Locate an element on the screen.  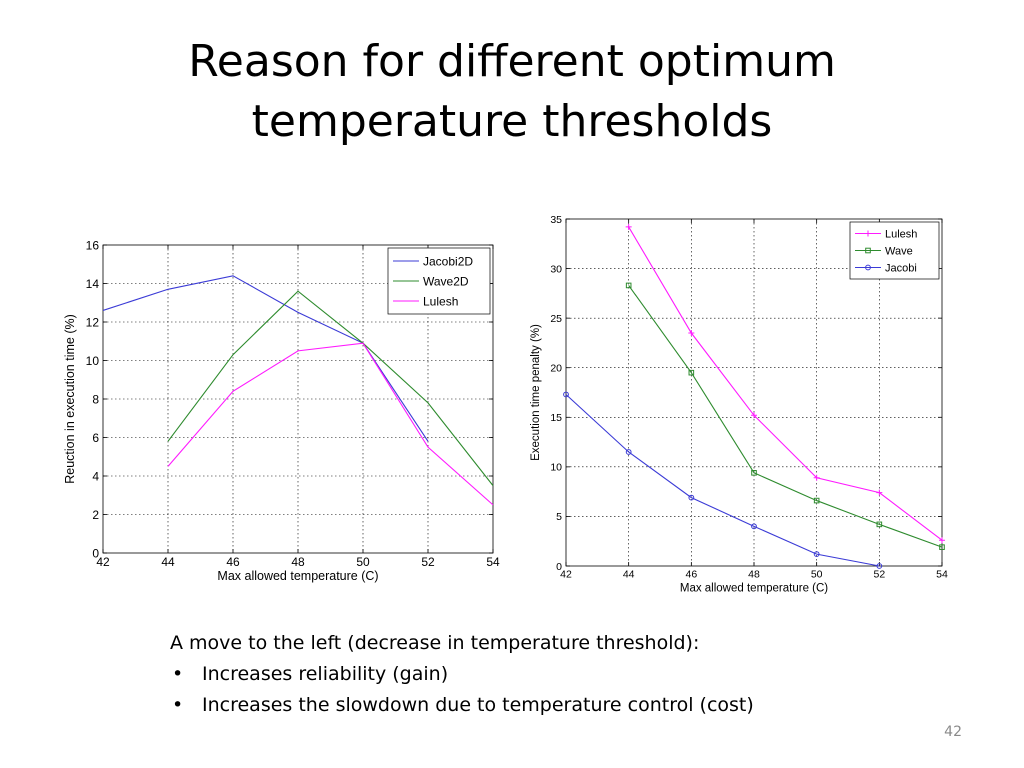
y-tick-label: 30 is located at coordinates (556, 269).